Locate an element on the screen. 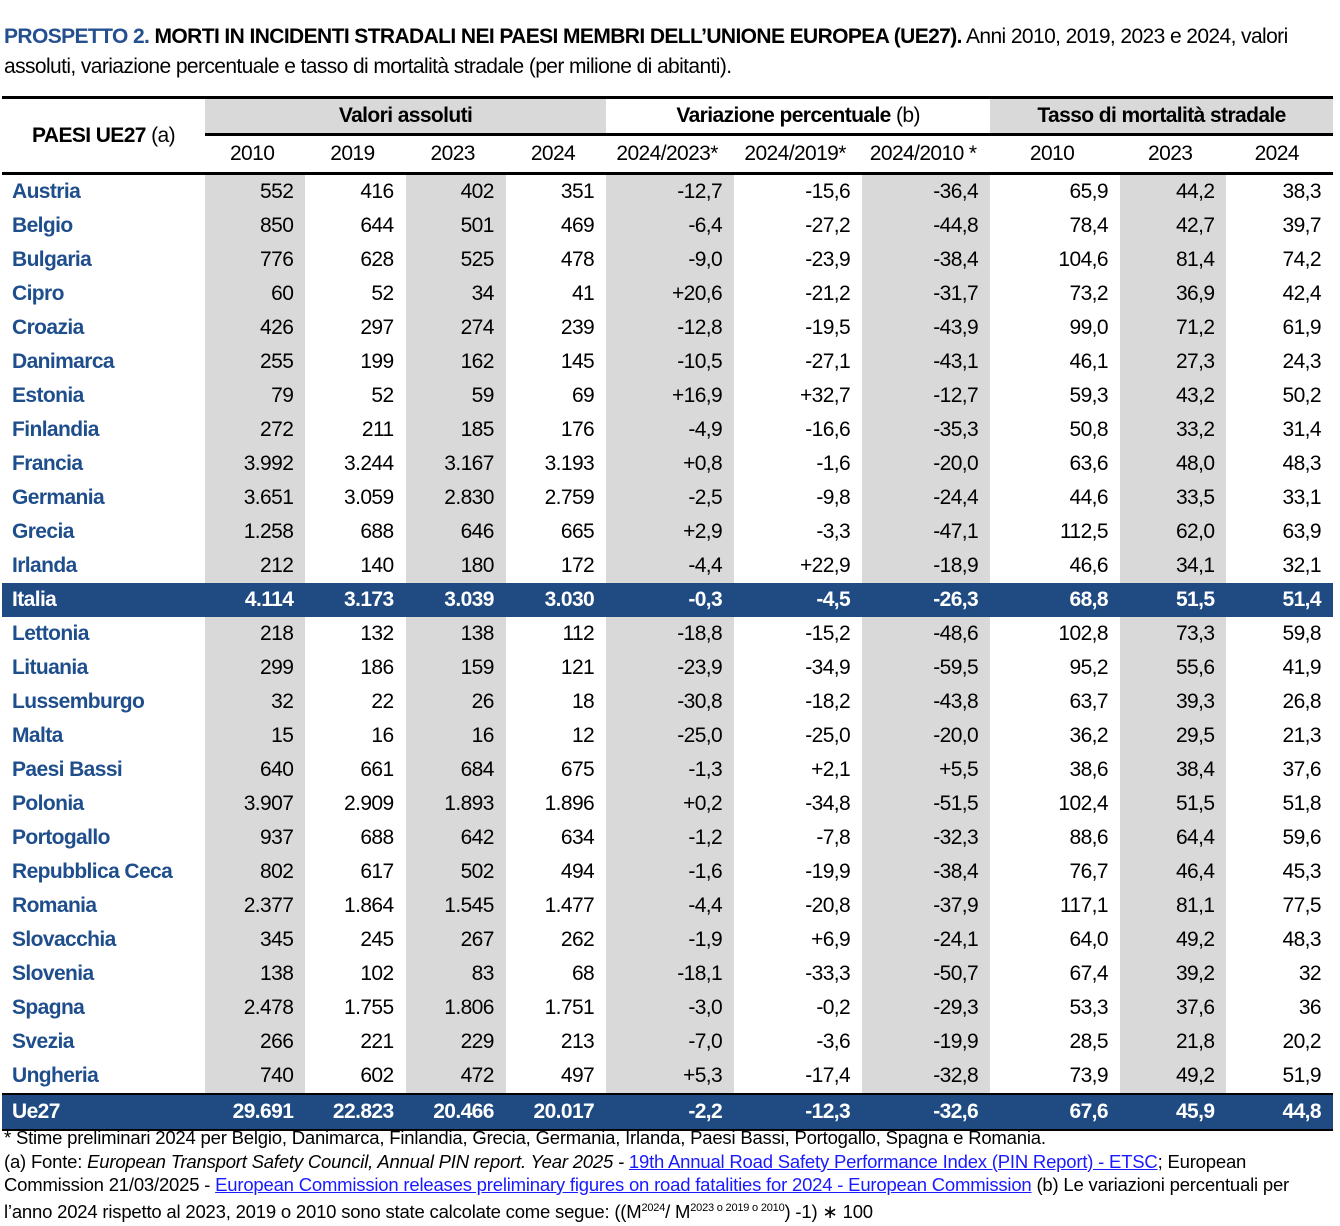 This screenshot has width=1340, height=1226. cell-value: 73,2 is located at coordinates (1089, 293).